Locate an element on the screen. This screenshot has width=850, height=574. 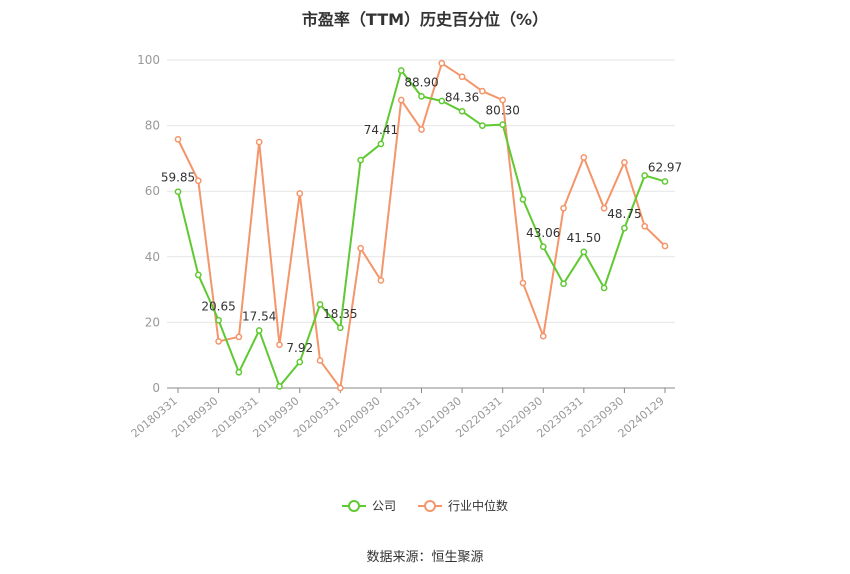
legend-swatch-industry-median is located at coordinates (430, 506).